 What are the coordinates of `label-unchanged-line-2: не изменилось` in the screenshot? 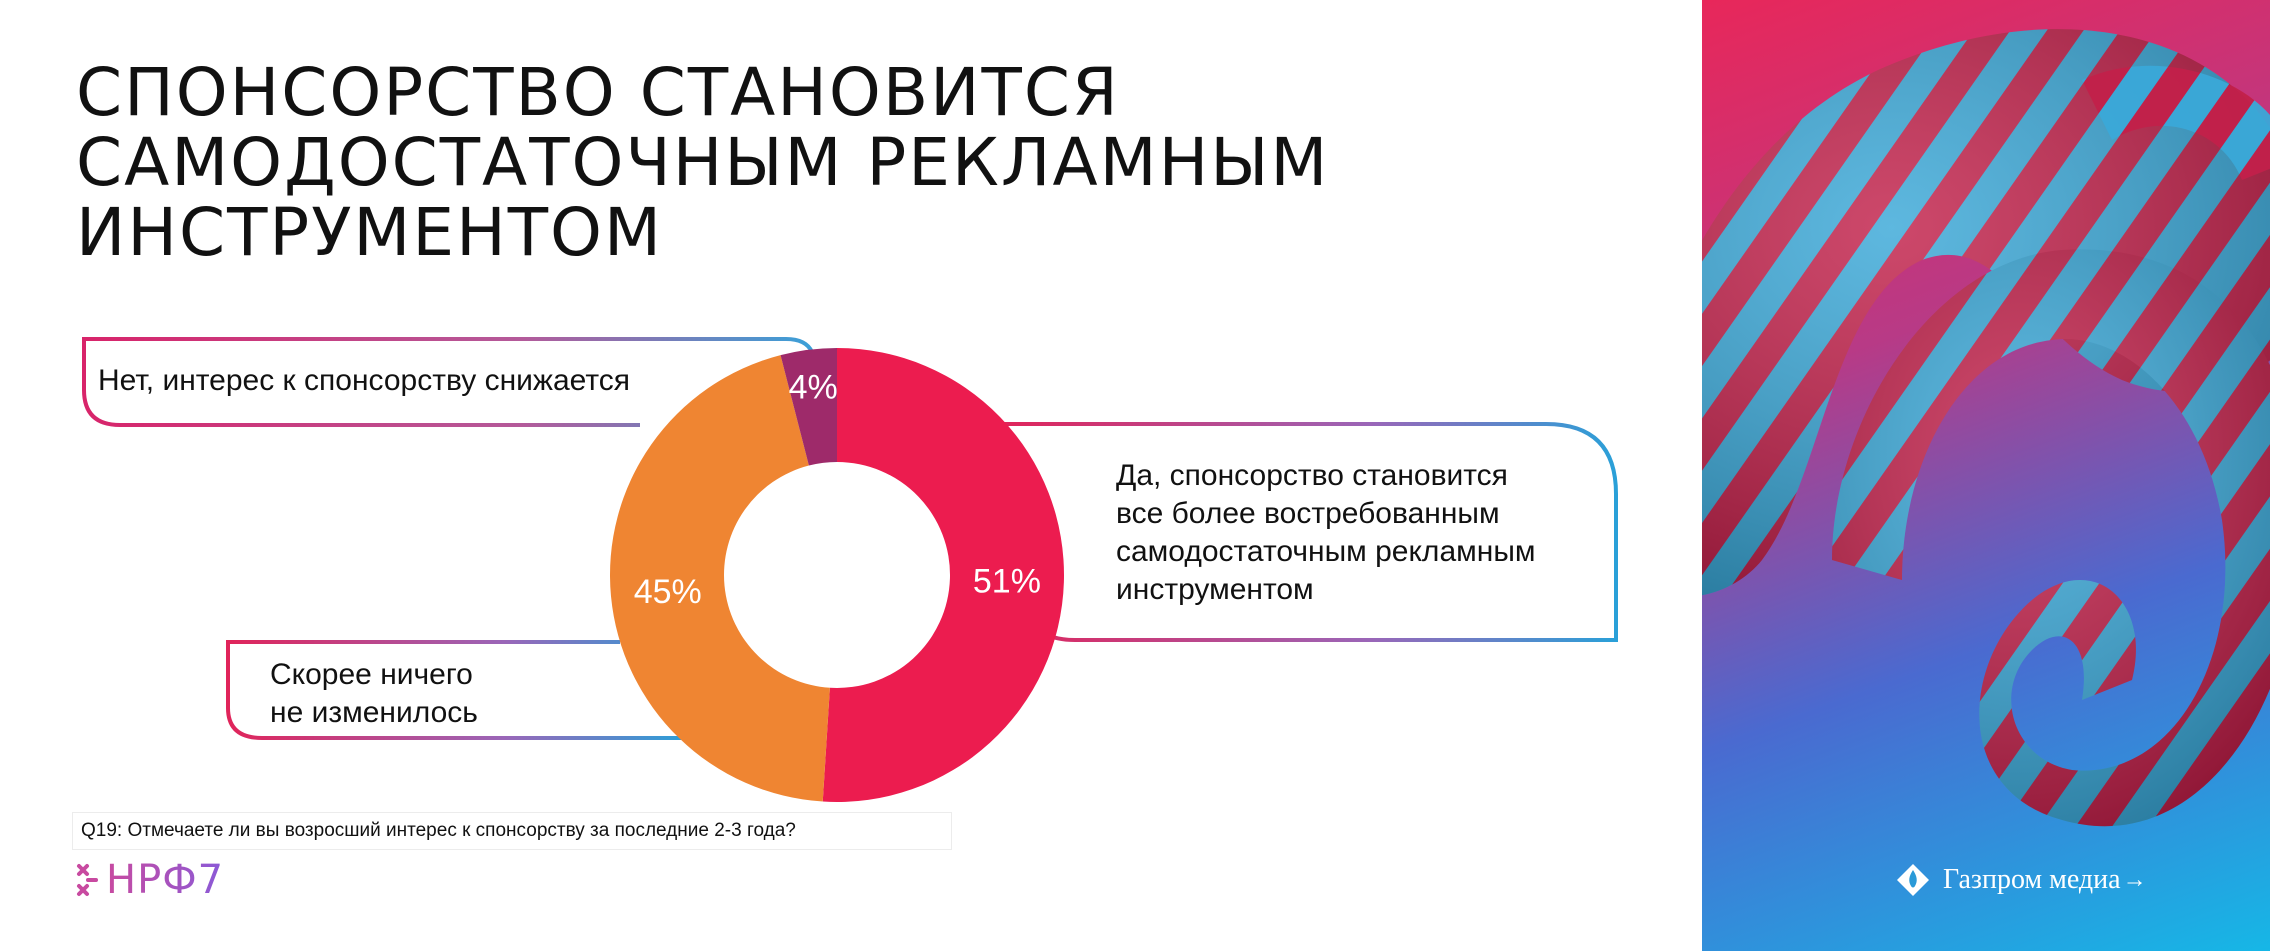 It's located at (374, 713).